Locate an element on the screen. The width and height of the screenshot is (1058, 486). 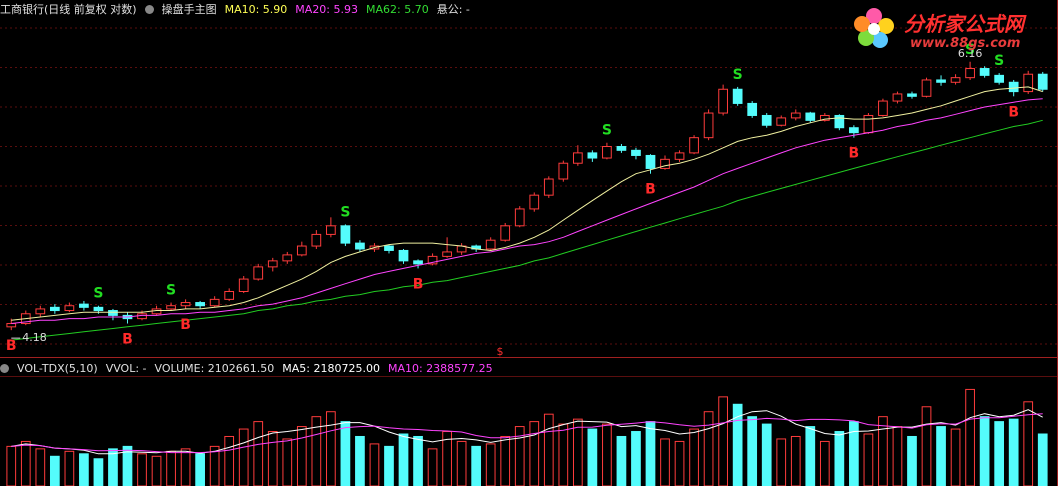
legend-entry: MA10: 2388577.25 is located at coordinates (440, 368).